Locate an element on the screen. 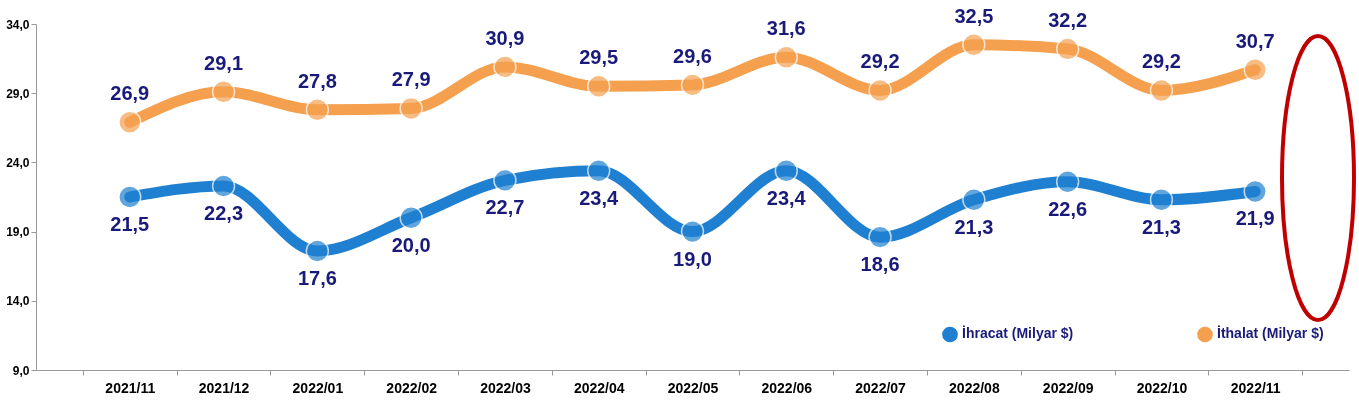 The width and height of the screenshot is (1359, 400). data-label: 22,7 is located at coordinates (505, 207).